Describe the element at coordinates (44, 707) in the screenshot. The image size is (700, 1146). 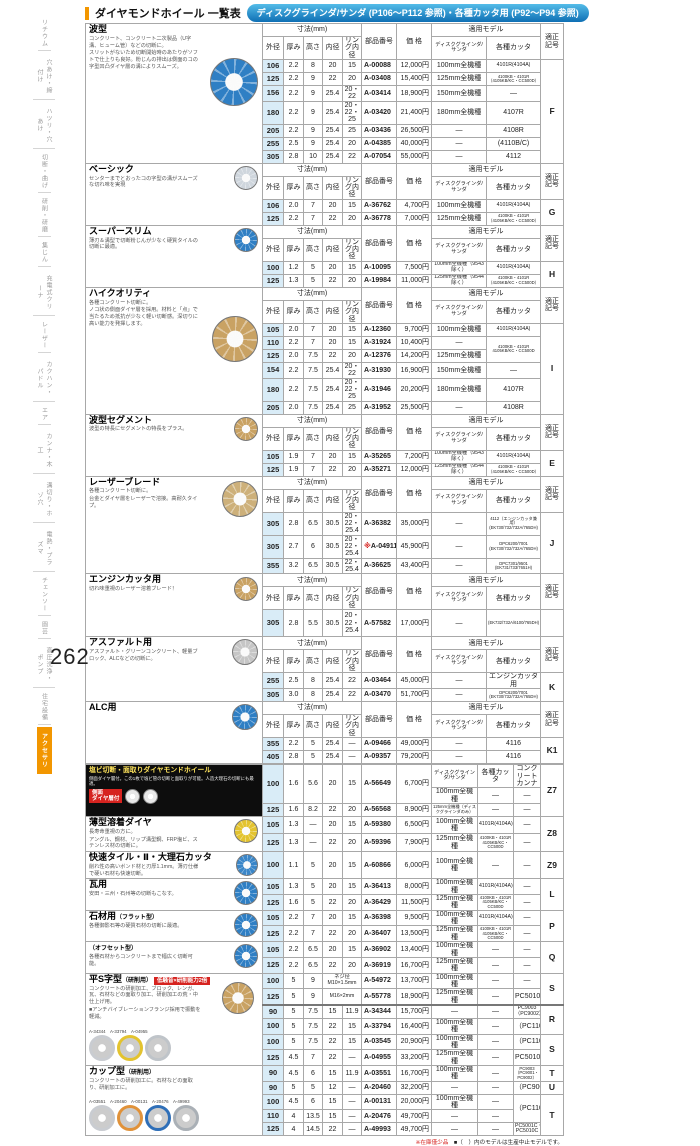
I see `sidebar-item-17: 住宅設備` at that location.